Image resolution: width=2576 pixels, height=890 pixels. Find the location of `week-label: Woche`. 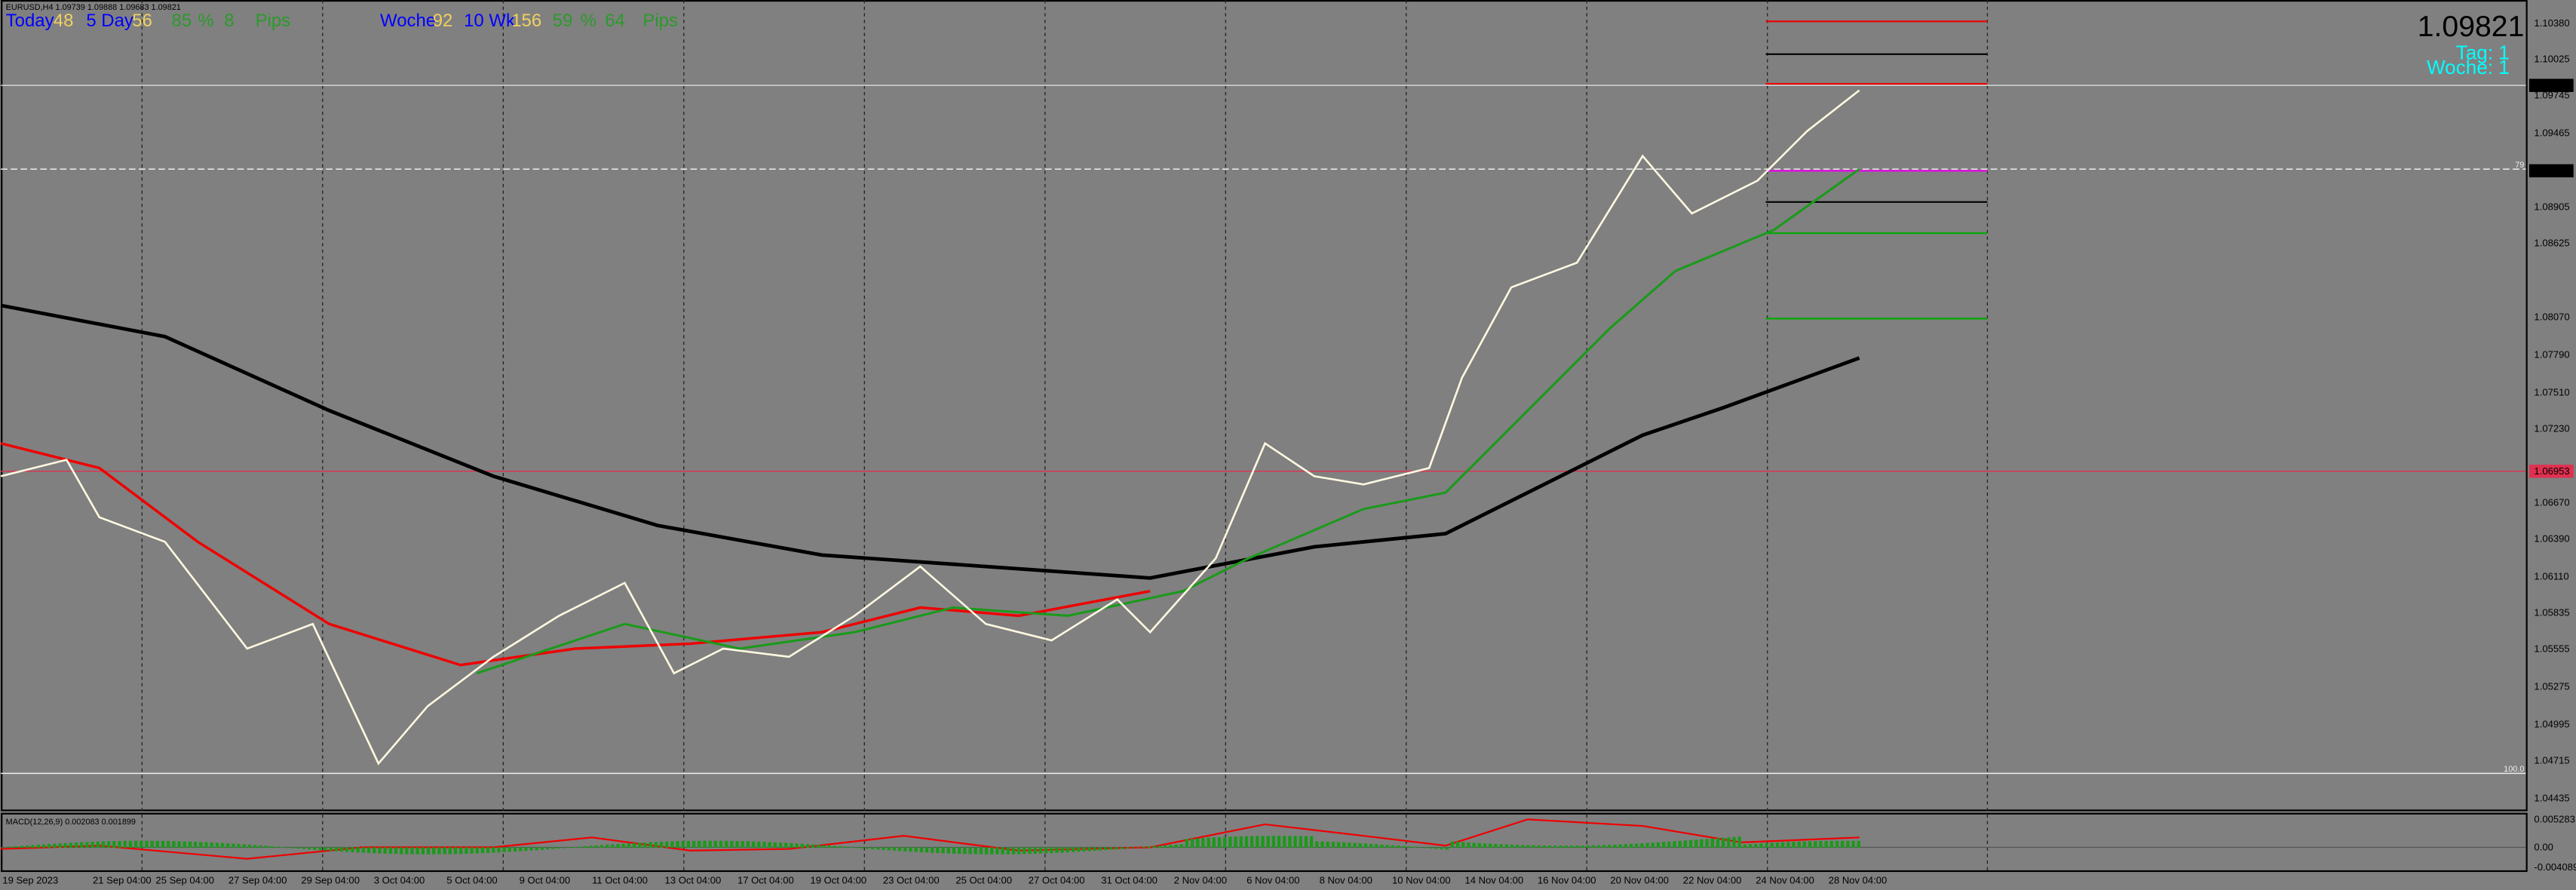

week-label: Woche is located at coordinates (408, 21).